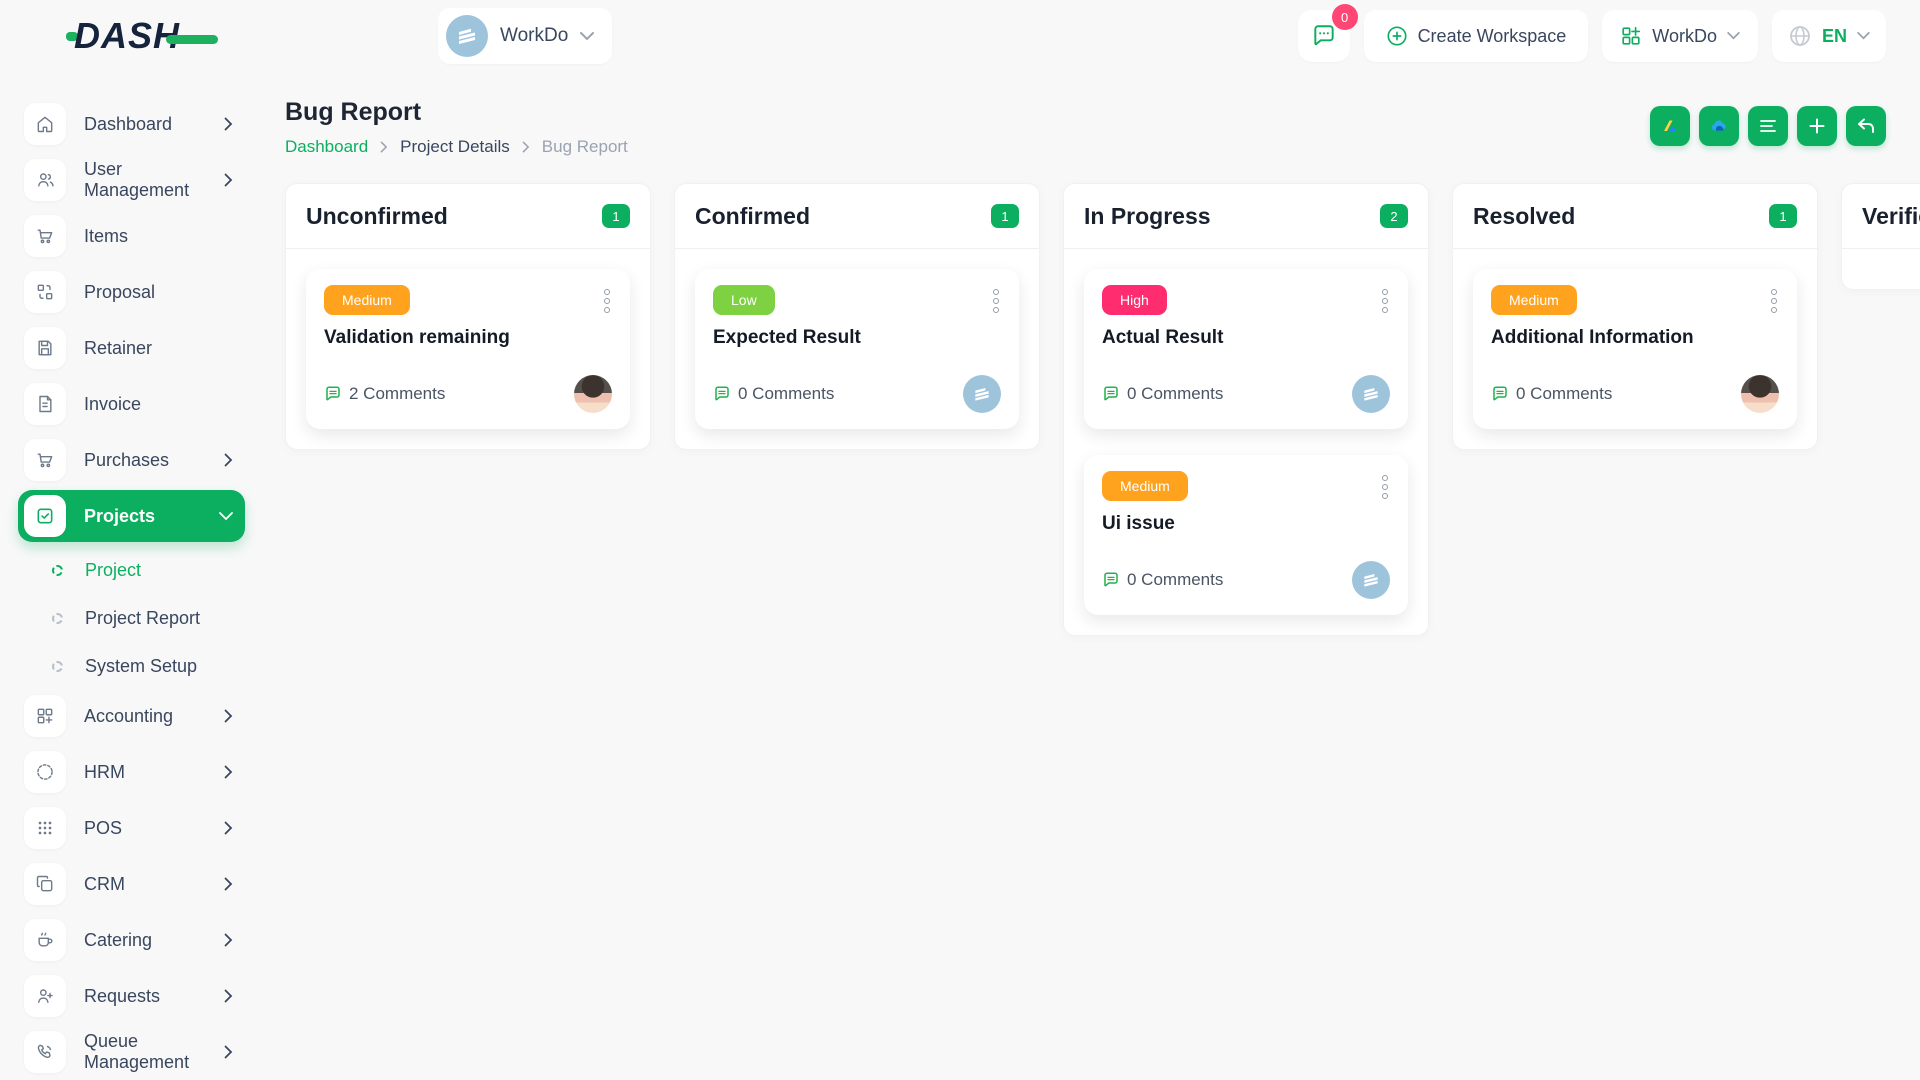 The width and height of the screenshot is (1920, 1080). What do you see at coordinates (131, 124) in the screenshot?
I see `sidebar-item-dashboard: Dashboard` at bounding box center [131, 124].